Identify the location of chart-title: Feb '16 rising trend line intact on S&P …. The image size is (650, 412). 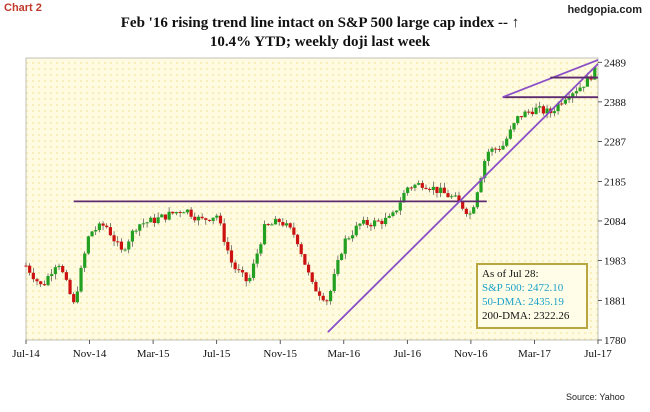
(320, 32).